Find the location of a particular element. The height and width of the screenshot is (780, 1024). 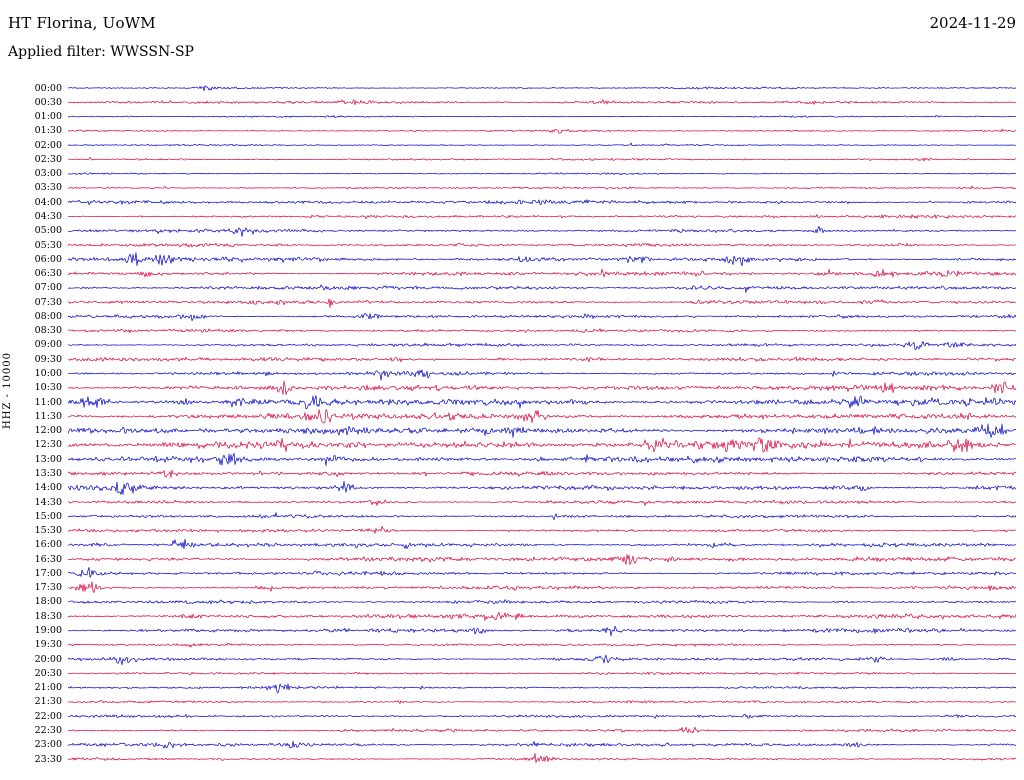

time-label: 02:30 is located at coordinates (48, 159).